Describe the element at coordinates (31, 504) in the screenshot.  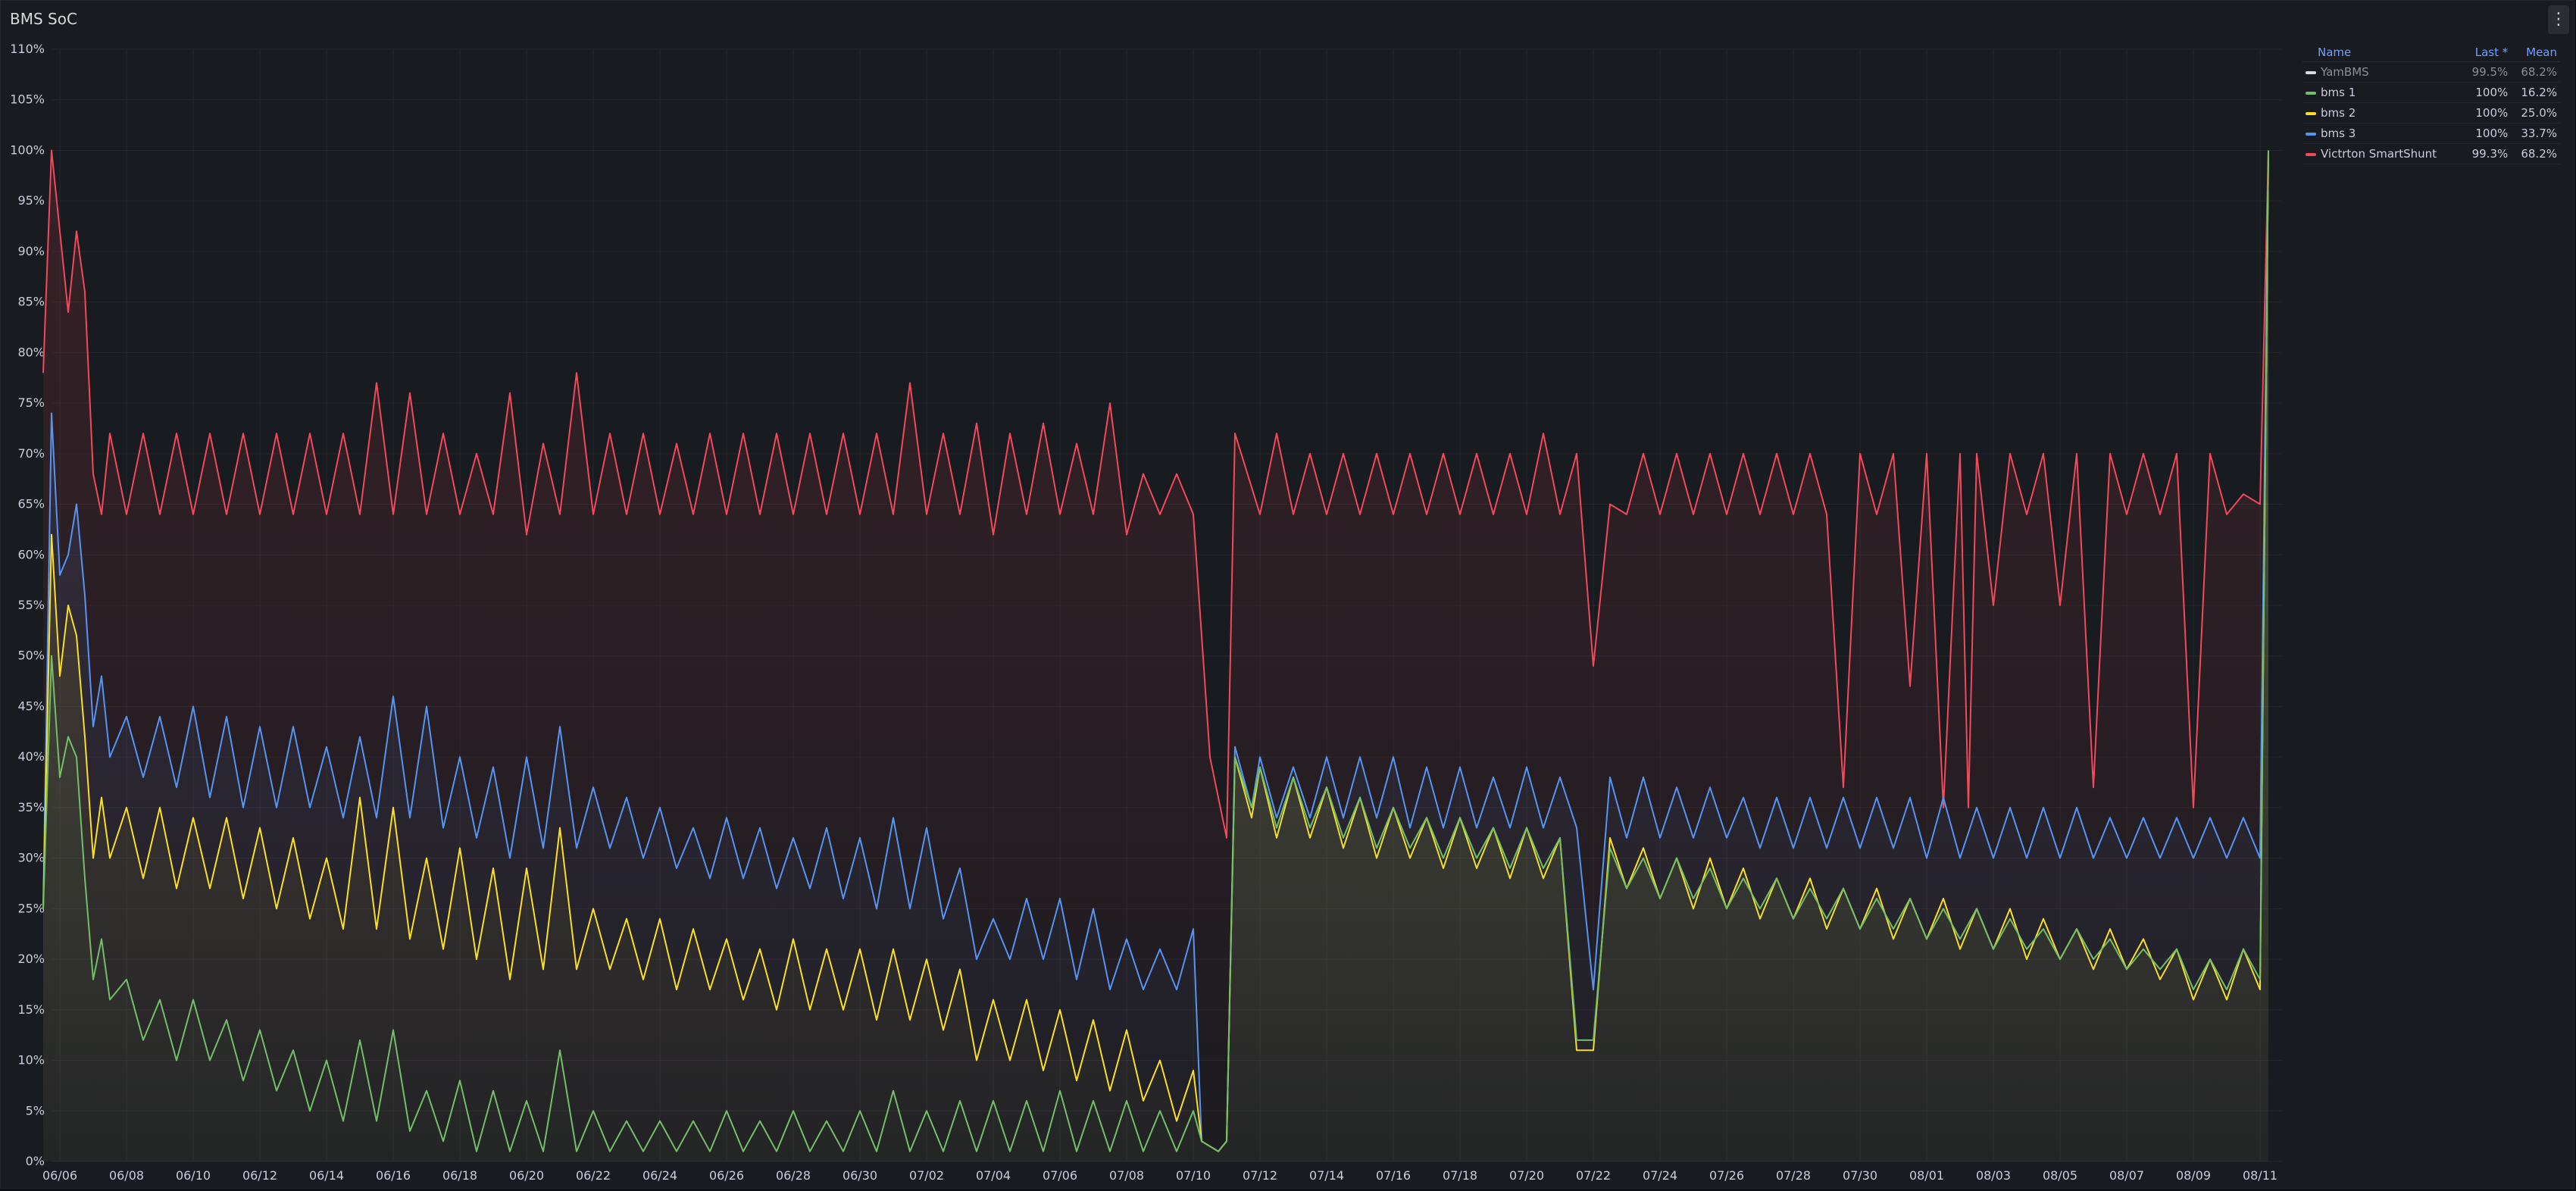
I see `y-tick-label: 65%` at that location.